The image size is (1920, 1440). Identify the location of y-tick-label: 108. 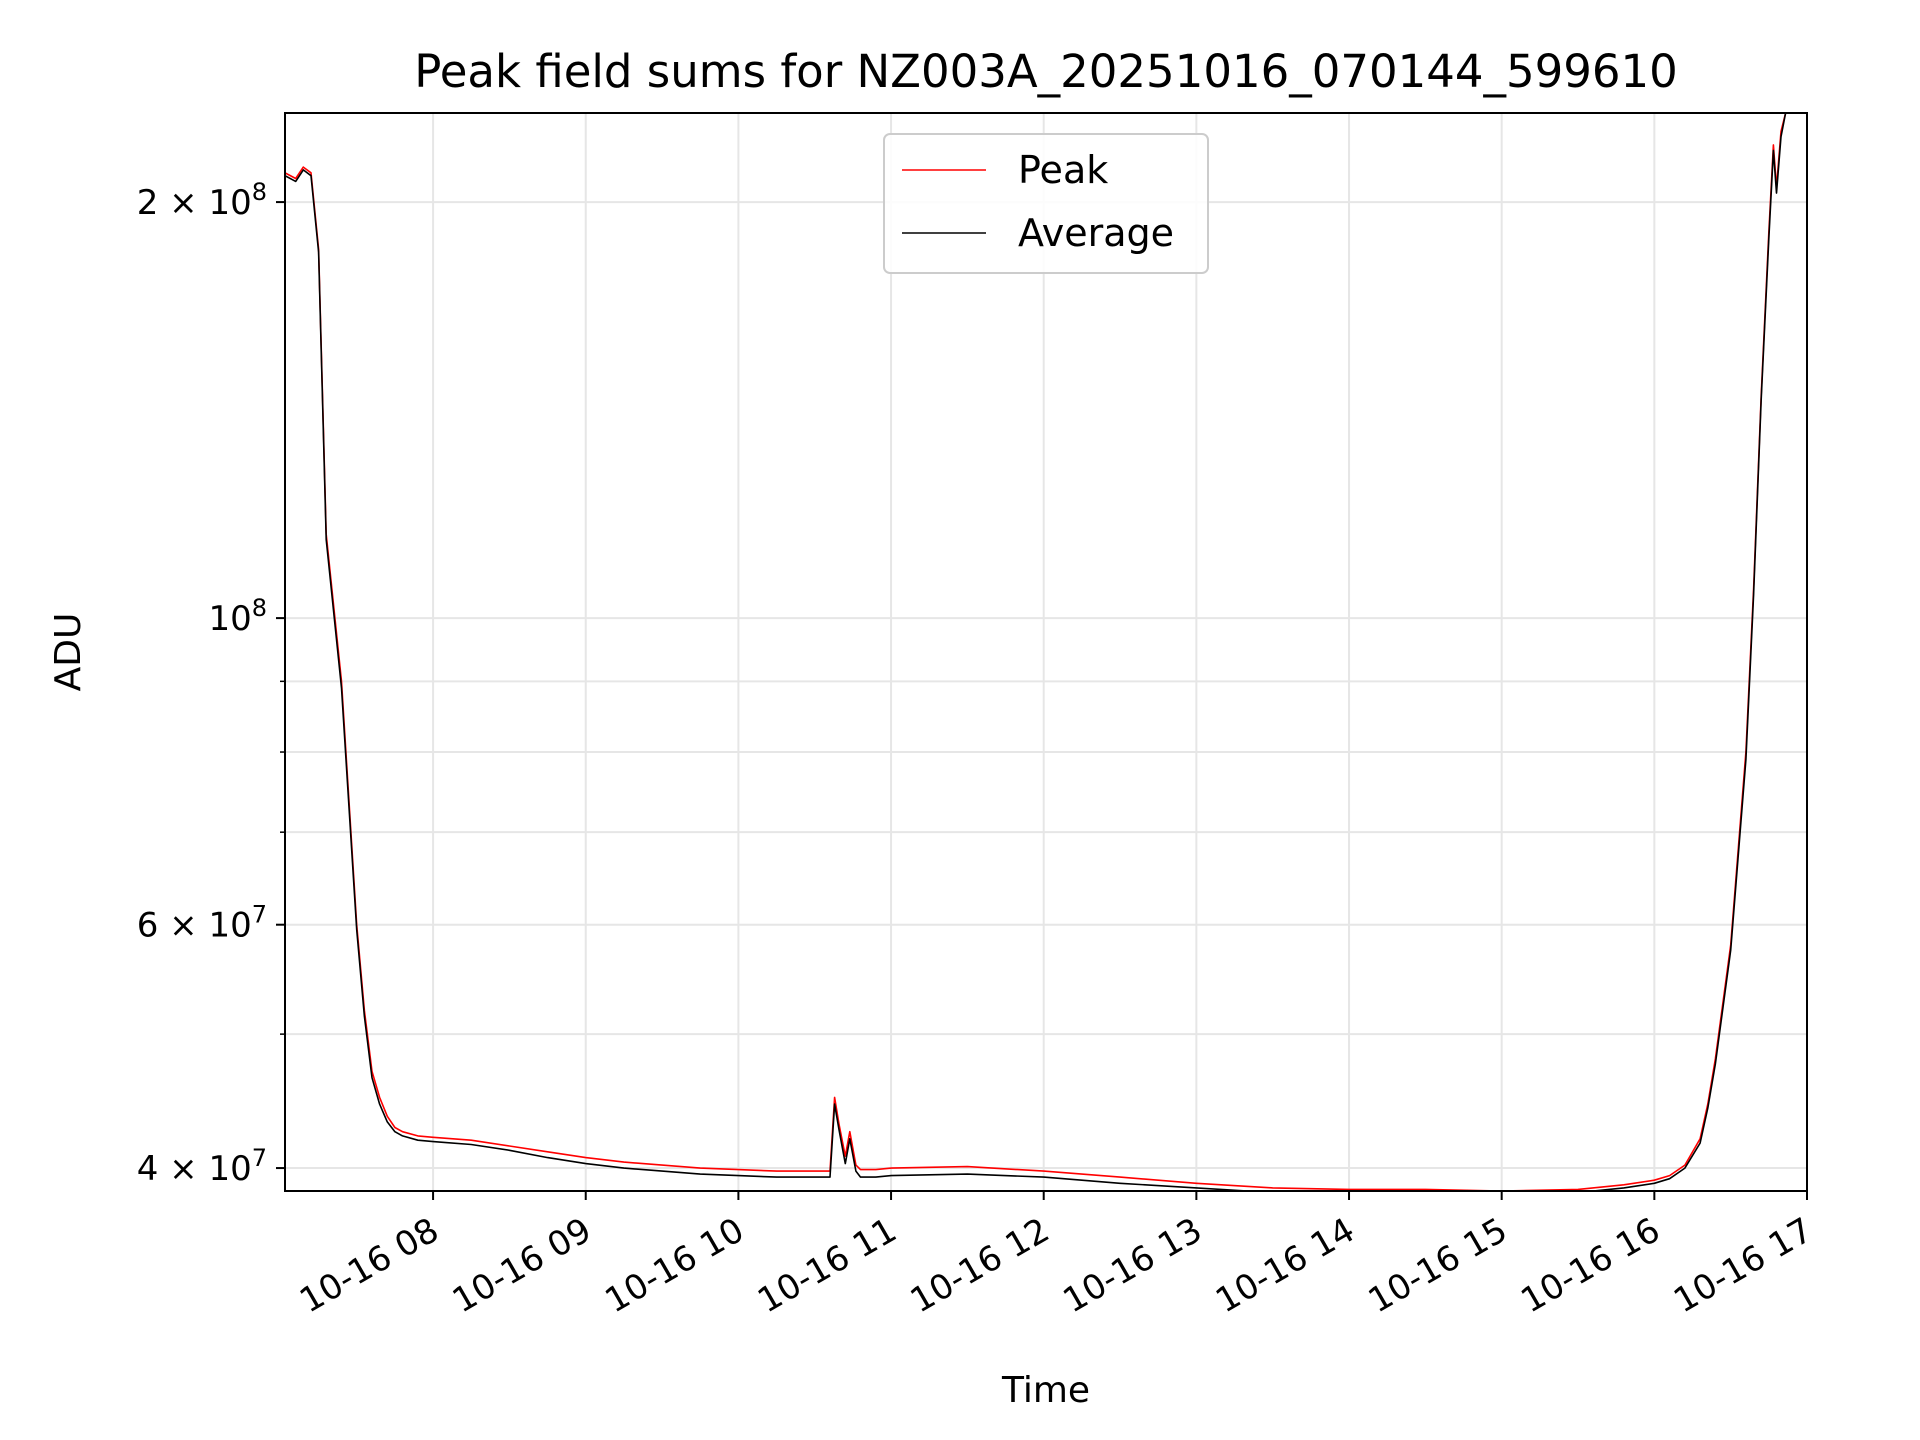
(237, 616).